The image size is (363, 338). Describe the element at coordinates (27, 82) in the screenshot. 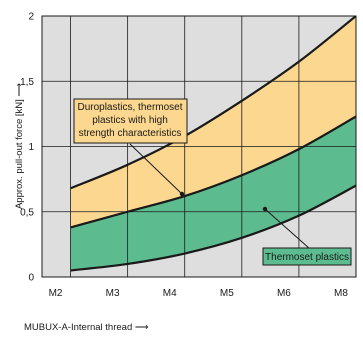

I see `y-tick-label-3: 1,5` at that location.